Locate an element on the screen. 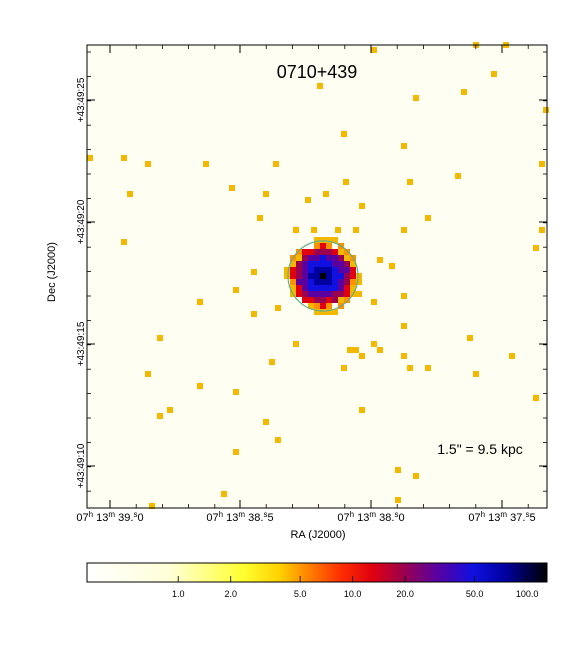 This screenshot has width=576, height=648. colorbar is located at coordinates (317, 572).